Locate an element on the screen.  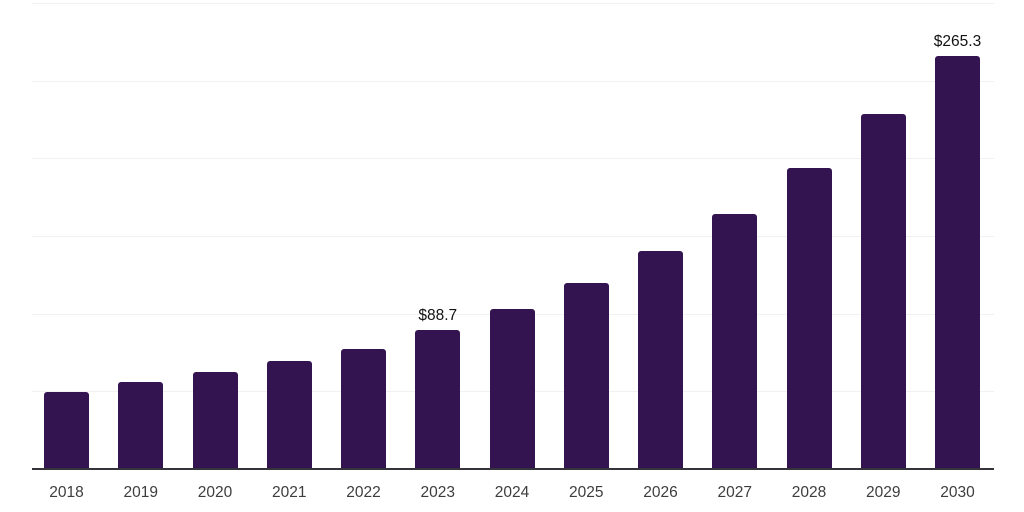
x-tick-label-2028: 2028 is located at coordinates (809, 492).